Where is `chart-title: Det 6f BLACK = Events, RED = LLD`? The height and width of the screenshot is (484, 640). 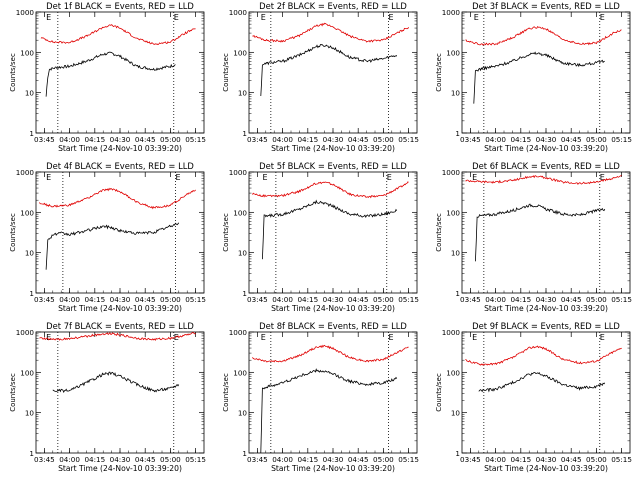
chart-title: Det 6f BLACK = Events, RED = LLD is located at coordinates (546, 166).